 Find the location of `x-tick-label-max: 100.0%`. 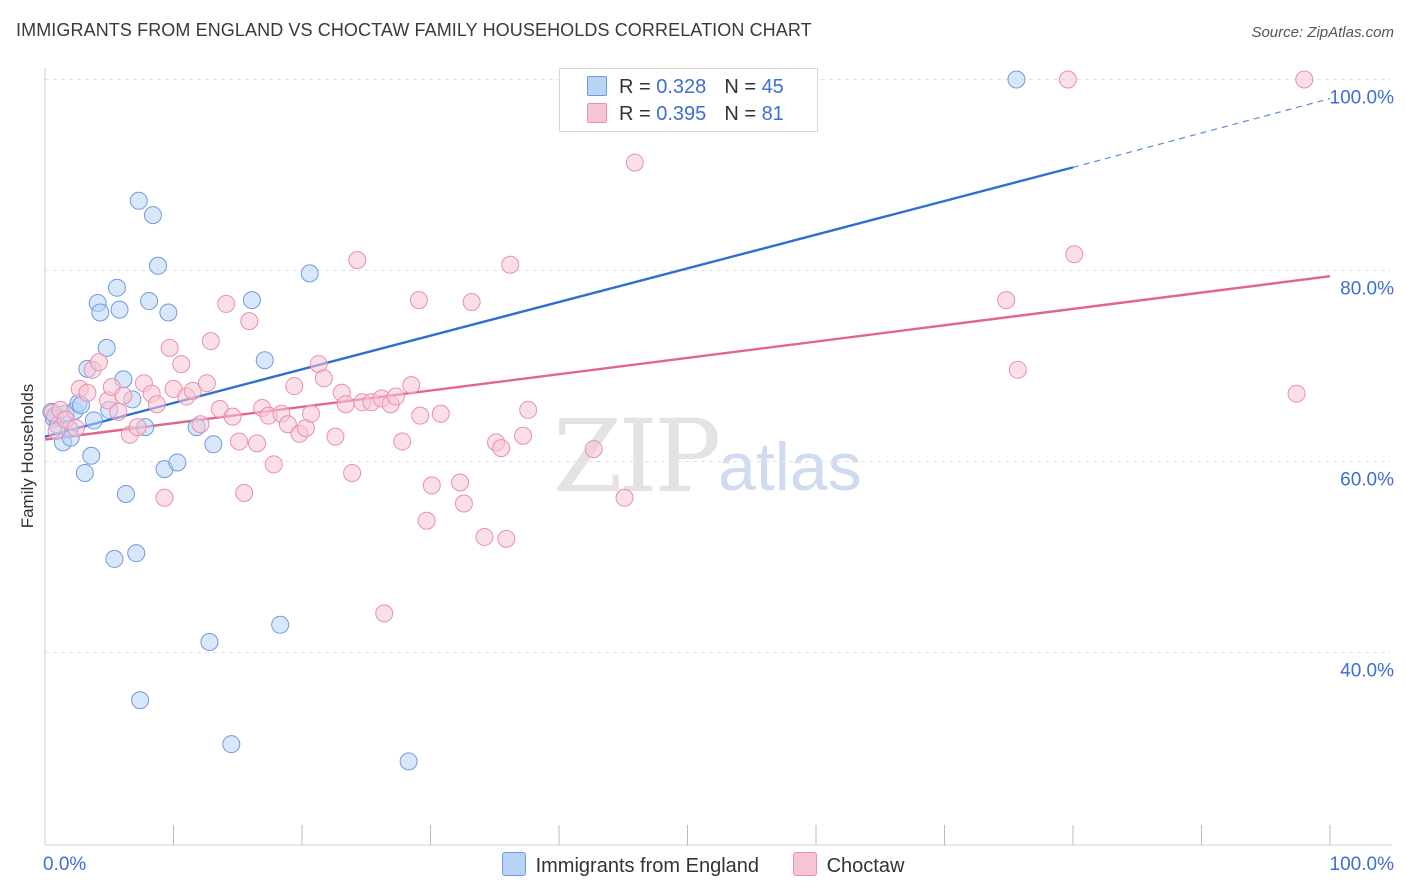

x-tick-label-max: 100.0% is located at coordinates (1362, 864).